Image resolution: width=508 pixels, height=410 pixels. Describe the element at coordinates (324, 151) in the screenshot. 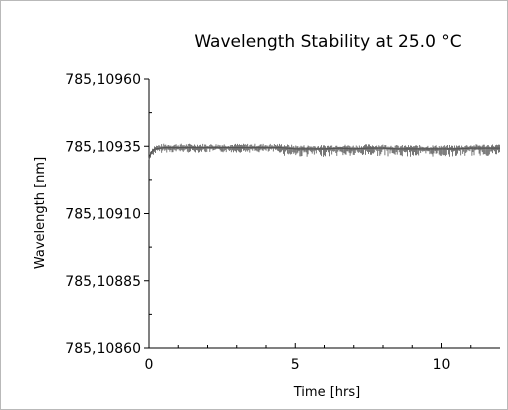

I see `data-series` at that location.